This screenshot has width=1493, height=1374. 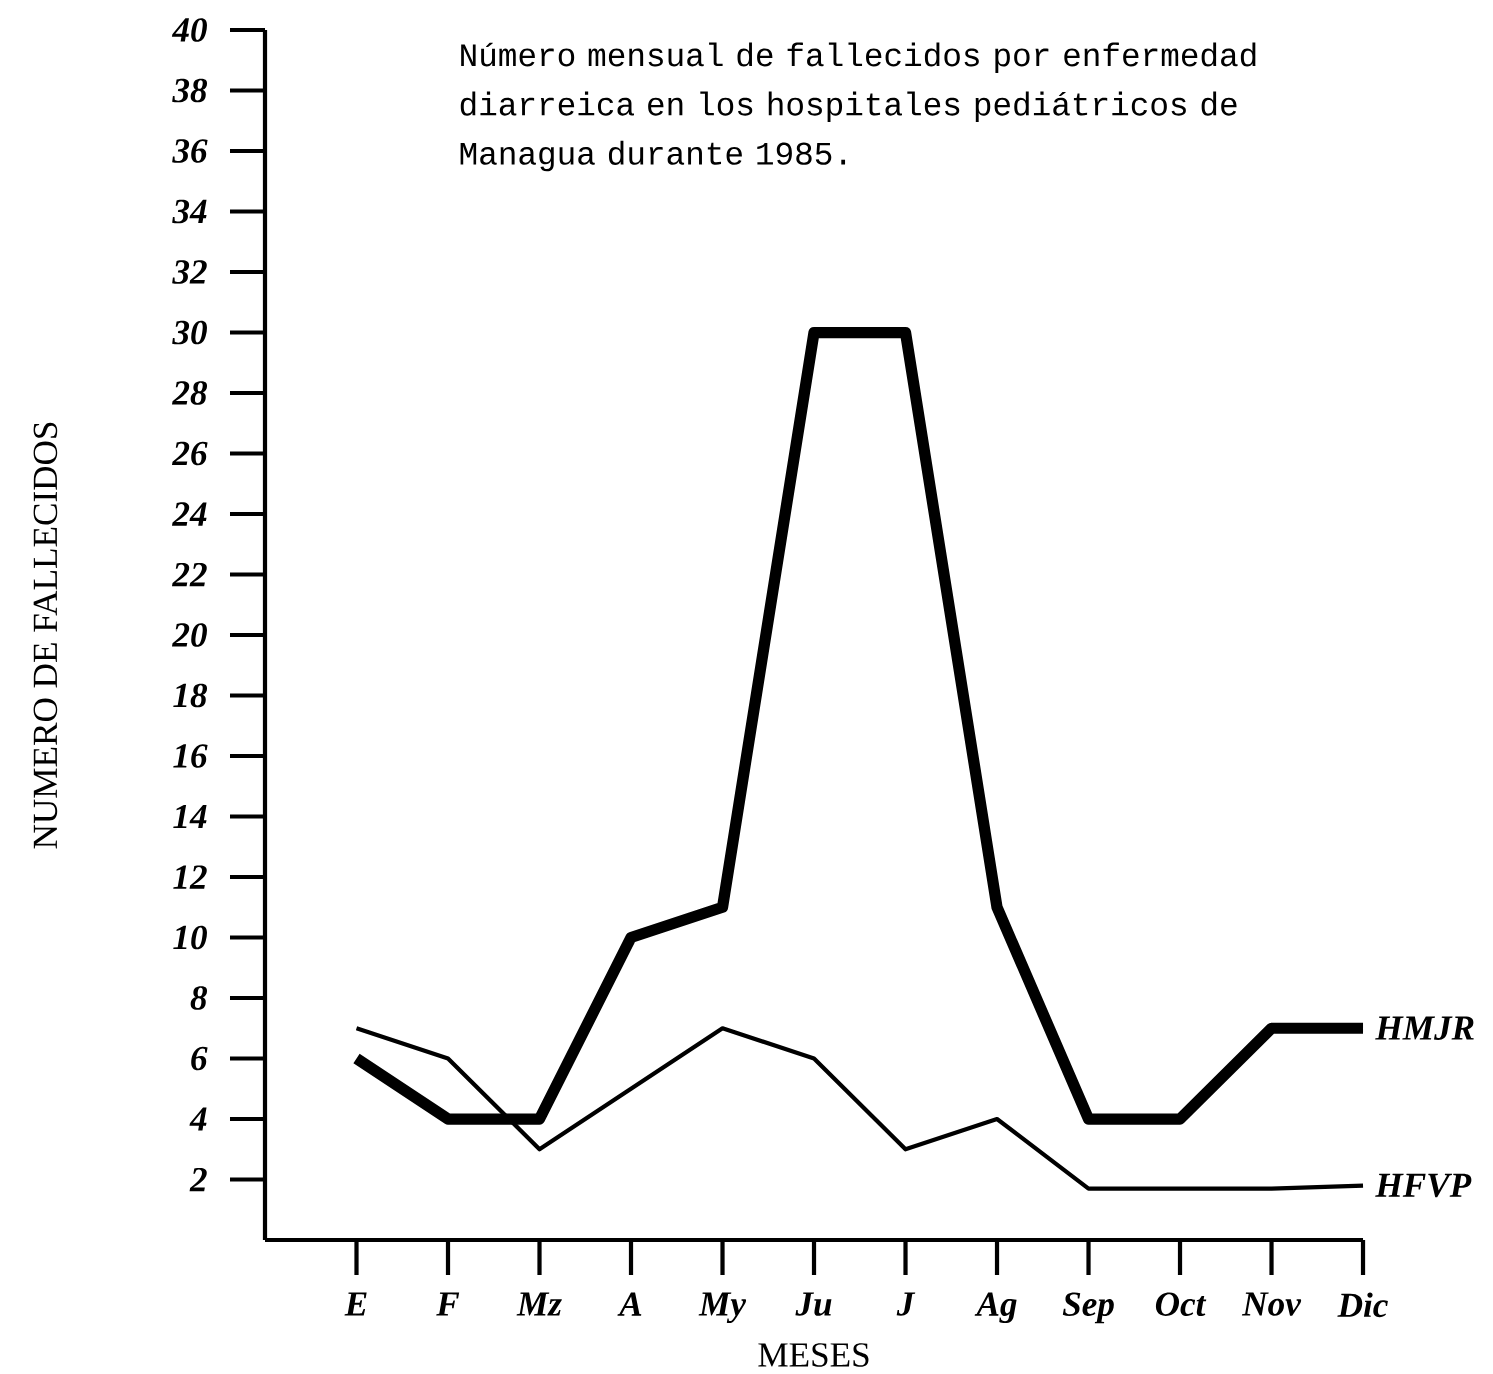 I want to click on y-tick-label: 16, so click(x=190, y=756).